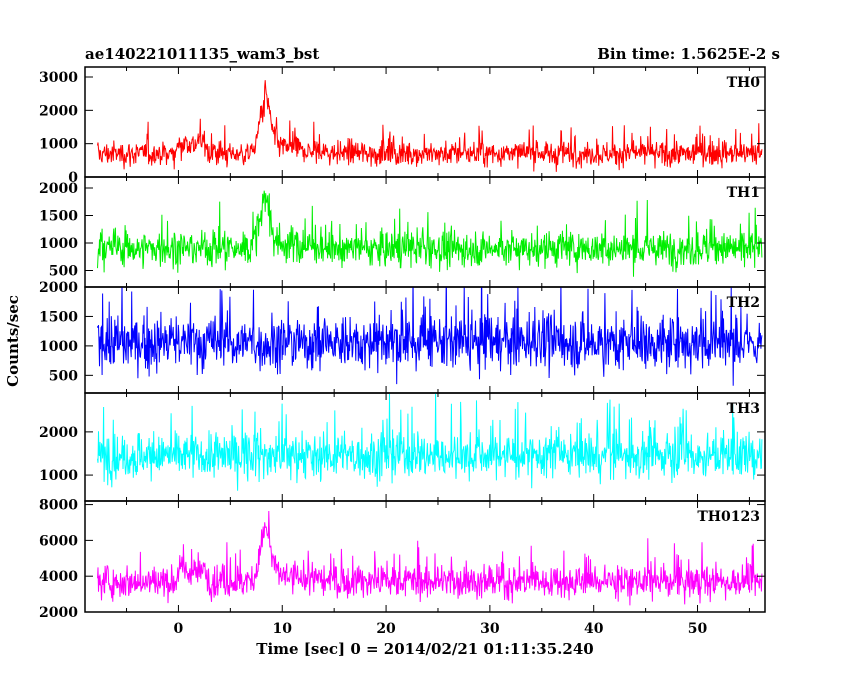  I want to click on panel-label: TH1, so click(743, 193).